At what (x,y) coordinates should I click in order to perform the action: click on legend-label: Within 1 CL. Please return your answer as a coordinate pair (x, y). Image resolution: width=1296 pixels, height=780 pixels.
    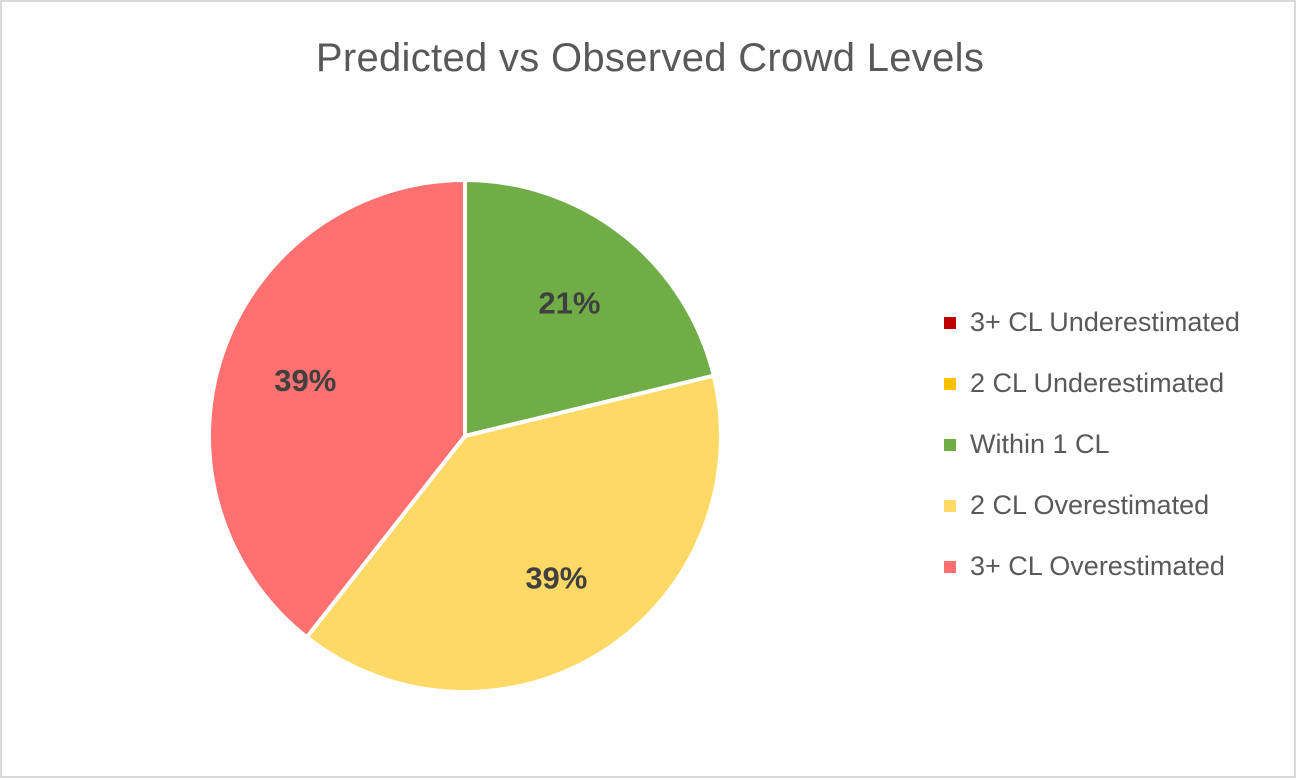
    Looking at the image, I should click on (1040, 444).